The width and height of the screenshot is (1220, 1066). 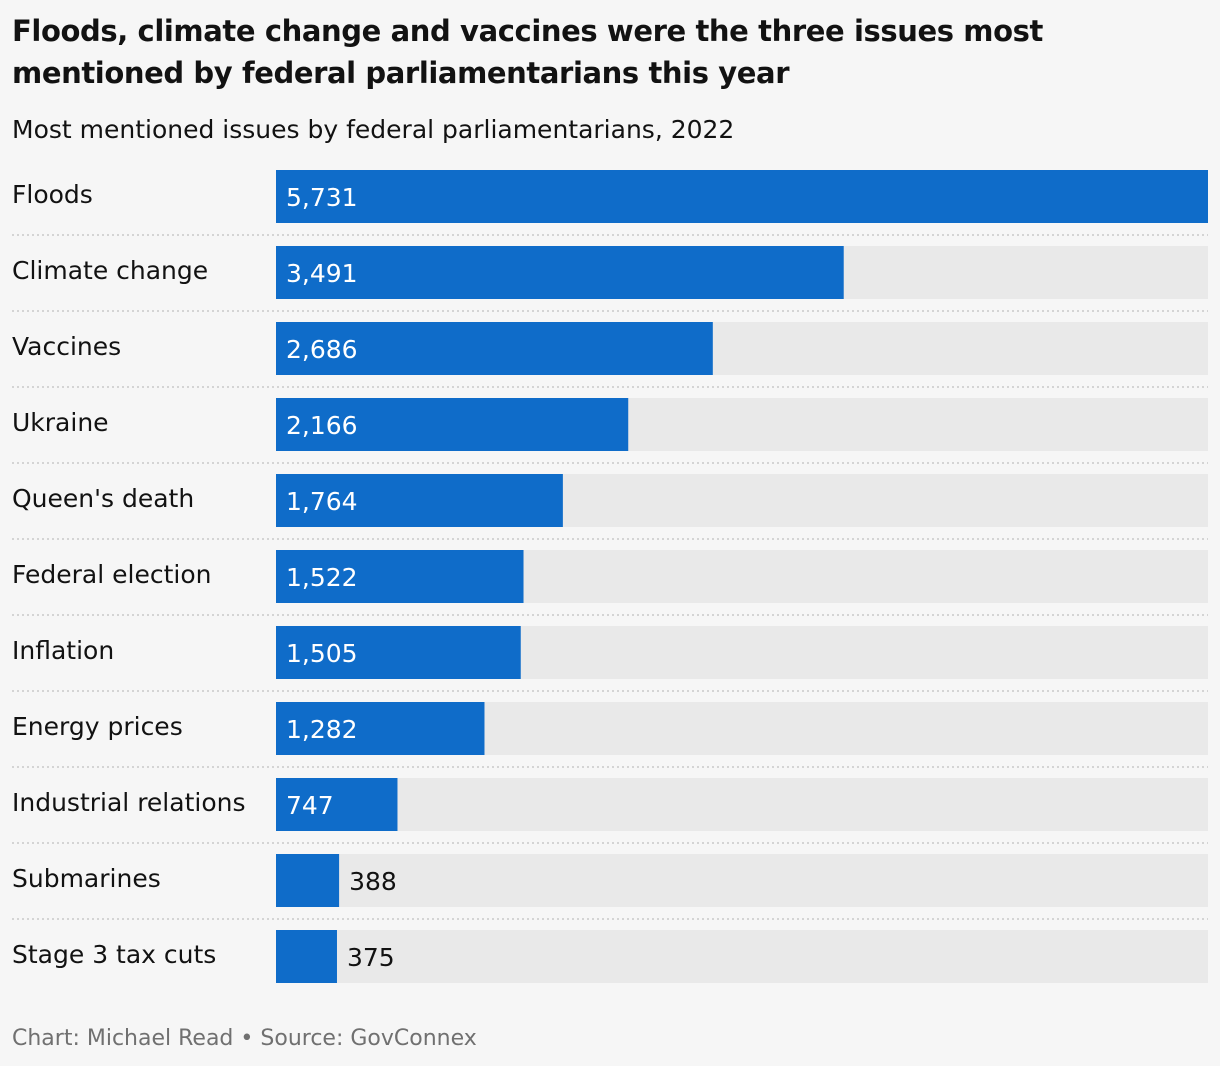 What do you see at coordinates (52, 194) in the screenshot?
I see `category-label: Floods` at bounding box center [52, 194].